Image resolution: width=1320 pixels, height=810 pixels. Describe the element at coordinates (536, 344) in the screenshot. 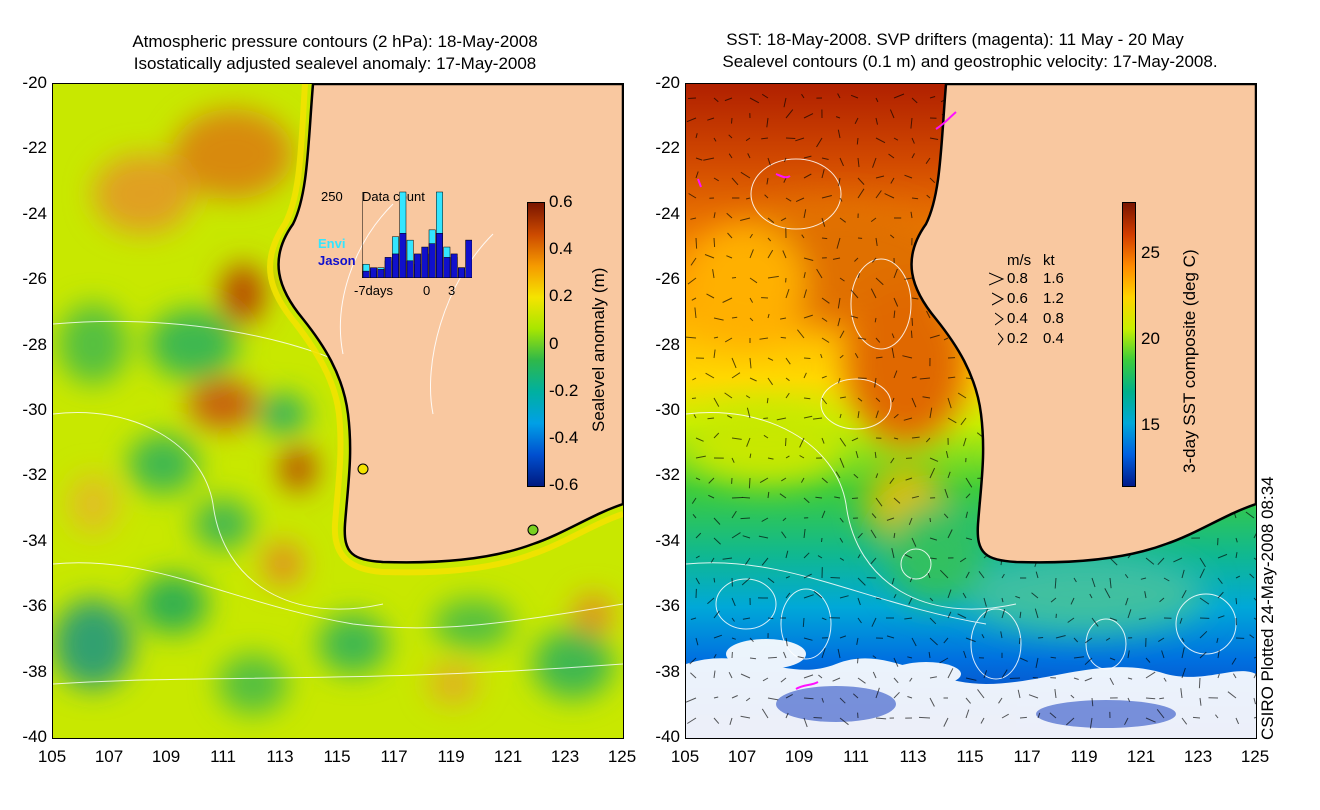

I see `sealevel-colorbar` at that location.